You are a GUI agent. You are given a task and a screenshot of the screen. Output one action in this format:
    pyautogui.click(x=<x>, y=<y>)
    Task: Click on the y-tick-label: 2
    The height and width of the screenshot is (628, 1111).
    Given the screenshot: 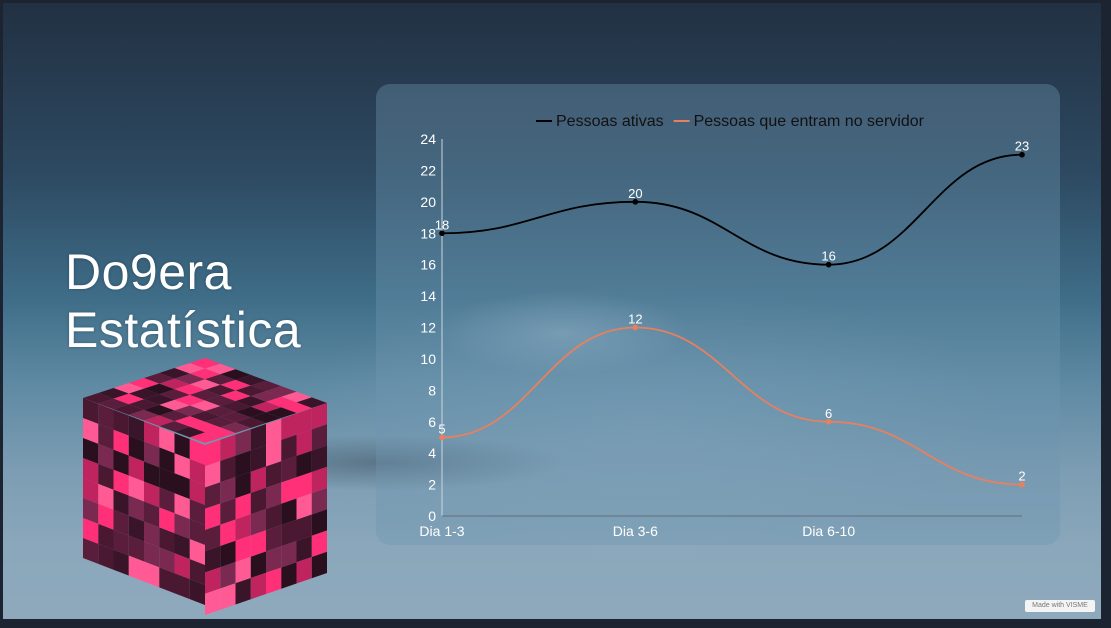 What is the action you would take?
    pyautogui.click(x=432, y=485)
    